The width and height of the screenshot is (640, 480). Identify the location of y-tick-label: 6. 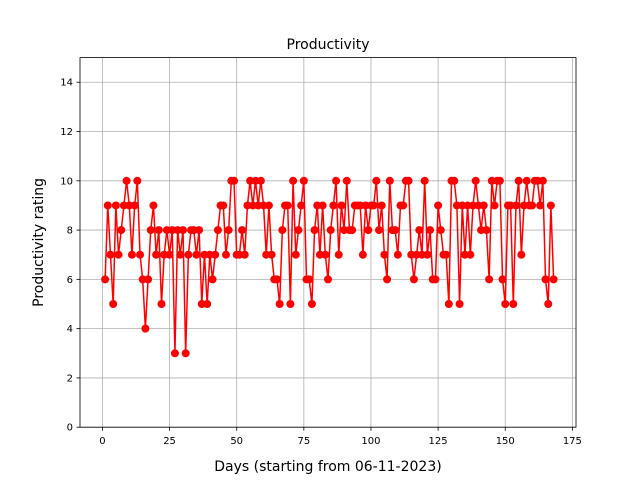
(70, 280).